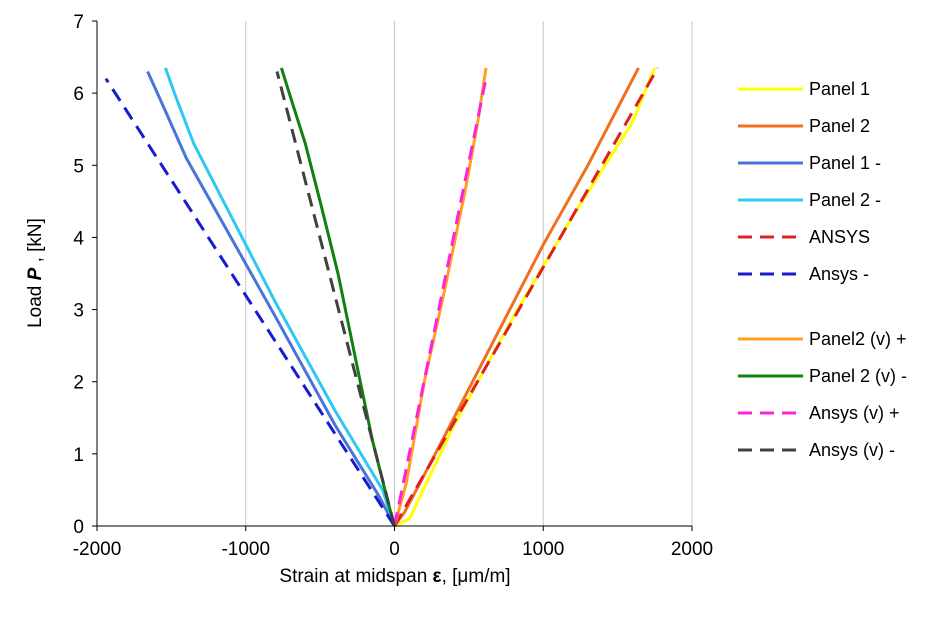 This screenshot has height=619, width=951. Describe the element at coordinates (78, 383) in the screenshot. I see `y-tick-label: 2` at that location.